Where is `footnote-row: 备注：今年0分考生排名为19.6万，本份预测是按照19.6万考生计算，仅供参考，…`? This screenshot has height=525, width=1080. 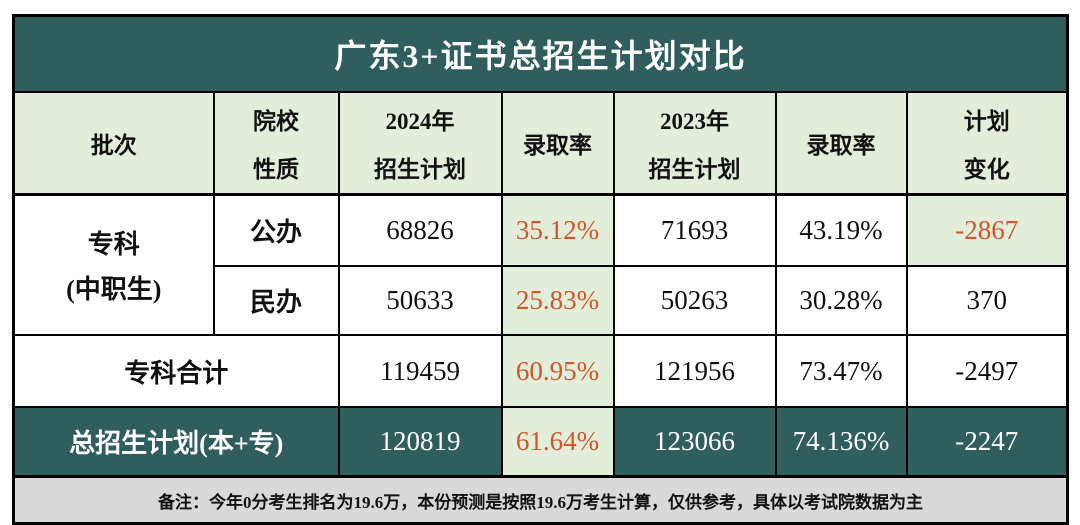
footnote-row: 备注：今年0分考生排名为19.6万，本份预测是按照19.6万考生计算，仅供参考，… is located at coordinates (540, 500).